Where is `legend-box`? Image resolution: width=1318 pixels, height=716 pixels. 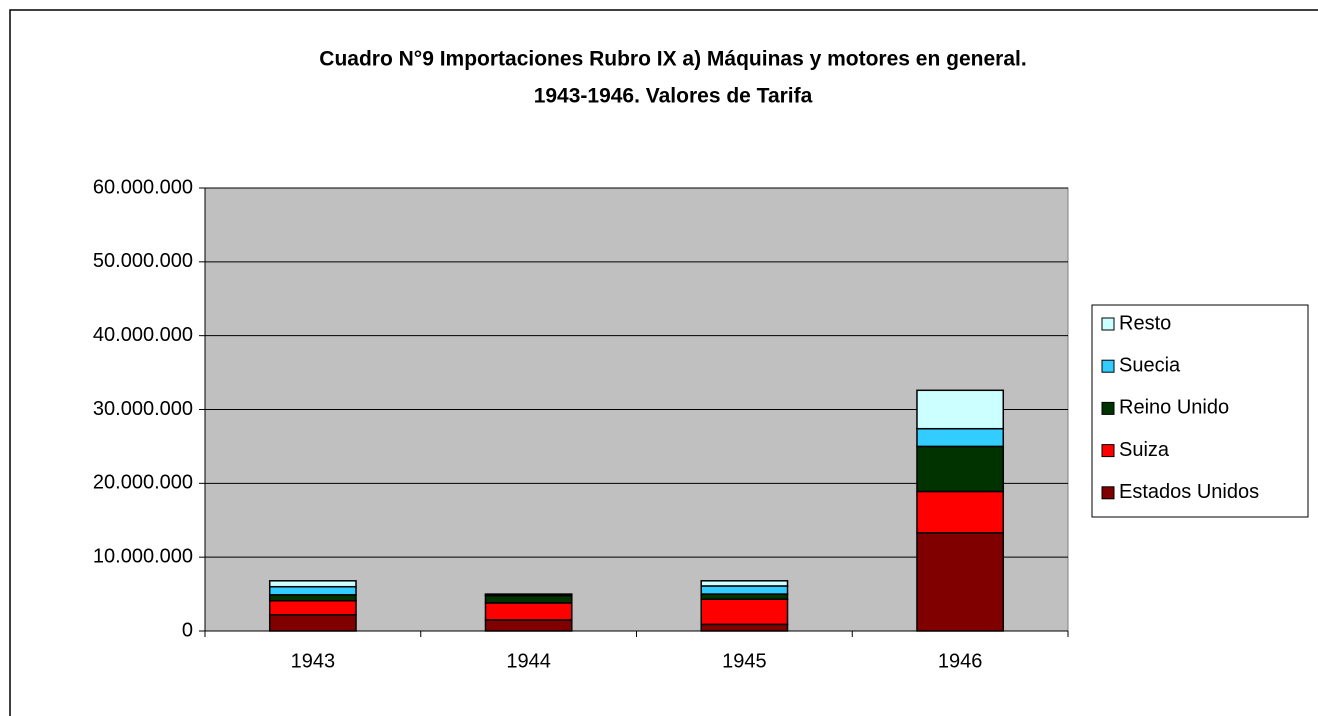 legend-box is located at coordinates (1200, 411).